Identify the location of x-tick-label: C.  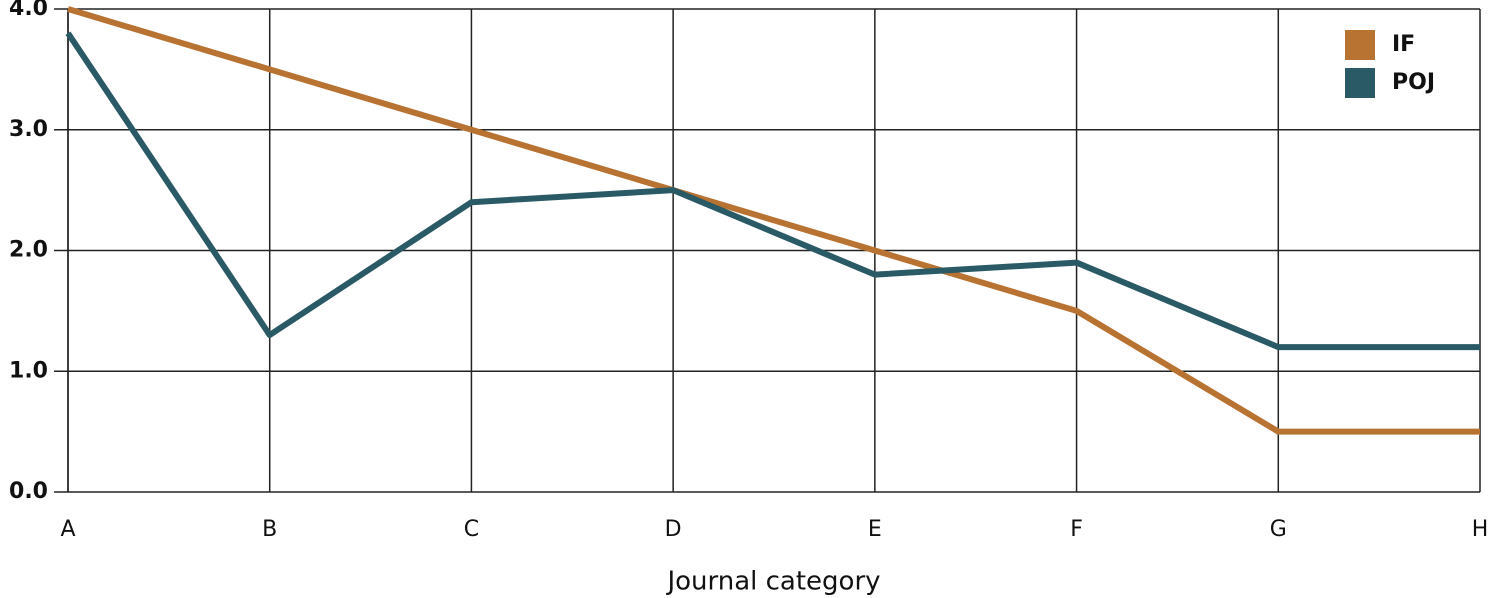
(471, 529).